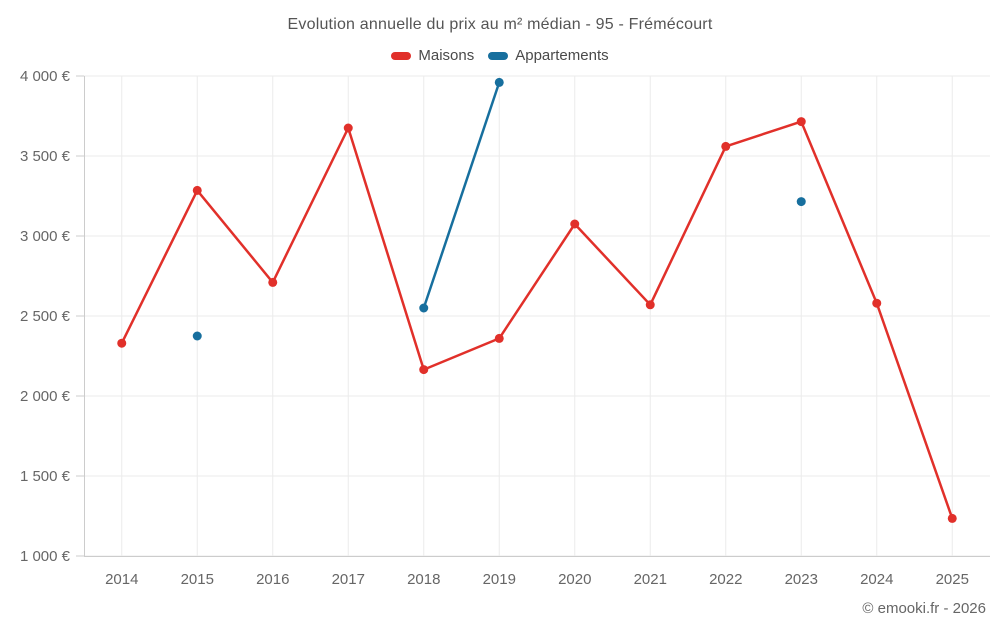 Image resolution: width=1000 pixels, height=625 pixels. What do you see at coordinates (197, 579) in the screenshot?
I see `x-axis-label: 2015` at bounding box center [197, 579].